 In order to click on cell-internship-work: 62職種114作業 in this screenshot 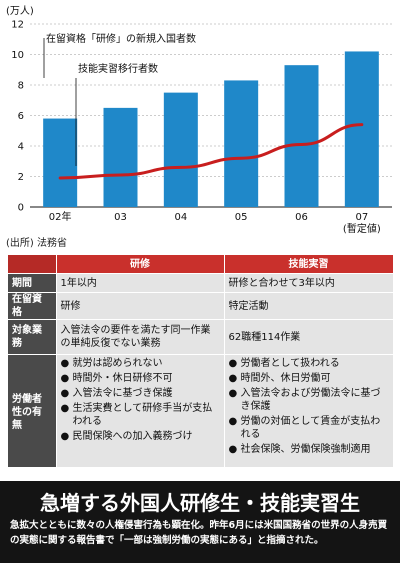, I will do `click(309, 337)`.